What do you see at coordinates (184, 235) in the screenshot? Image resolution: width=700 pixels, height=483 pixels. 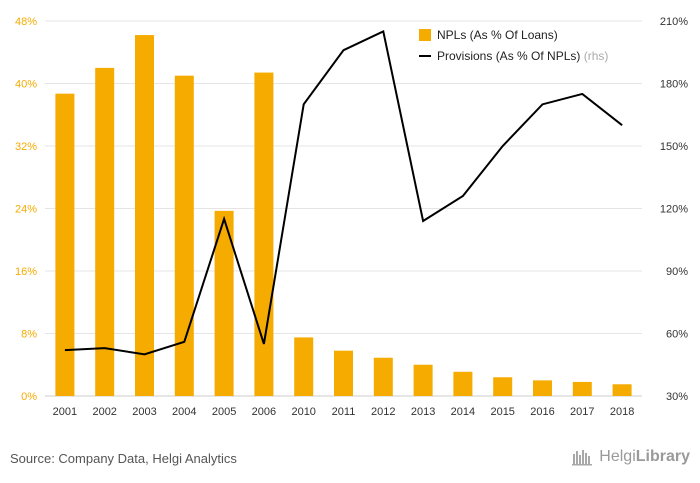 I see `bar-npl-2004` at bounding box center [184, 235].